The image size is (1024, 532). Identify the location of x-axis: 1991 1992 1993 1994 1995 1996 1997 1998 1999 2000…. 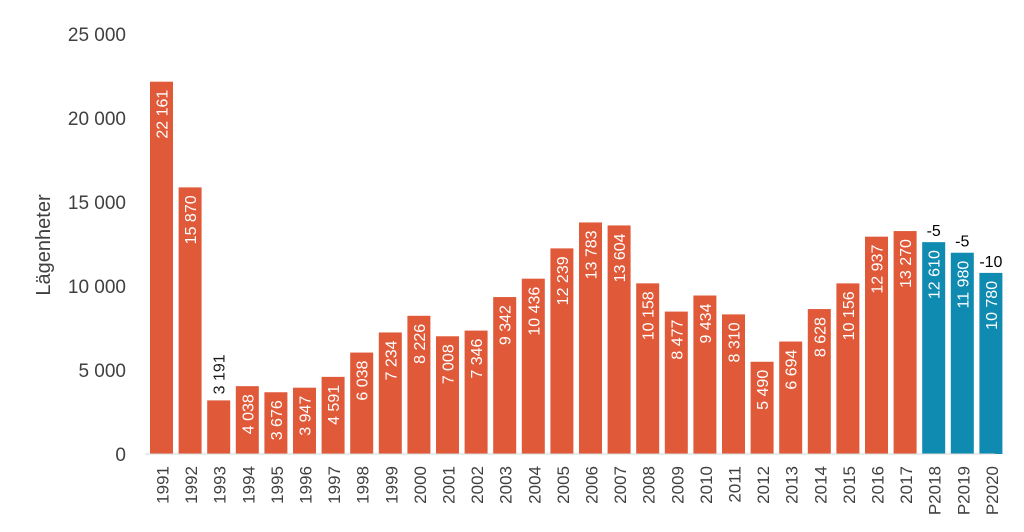
(578, 490).